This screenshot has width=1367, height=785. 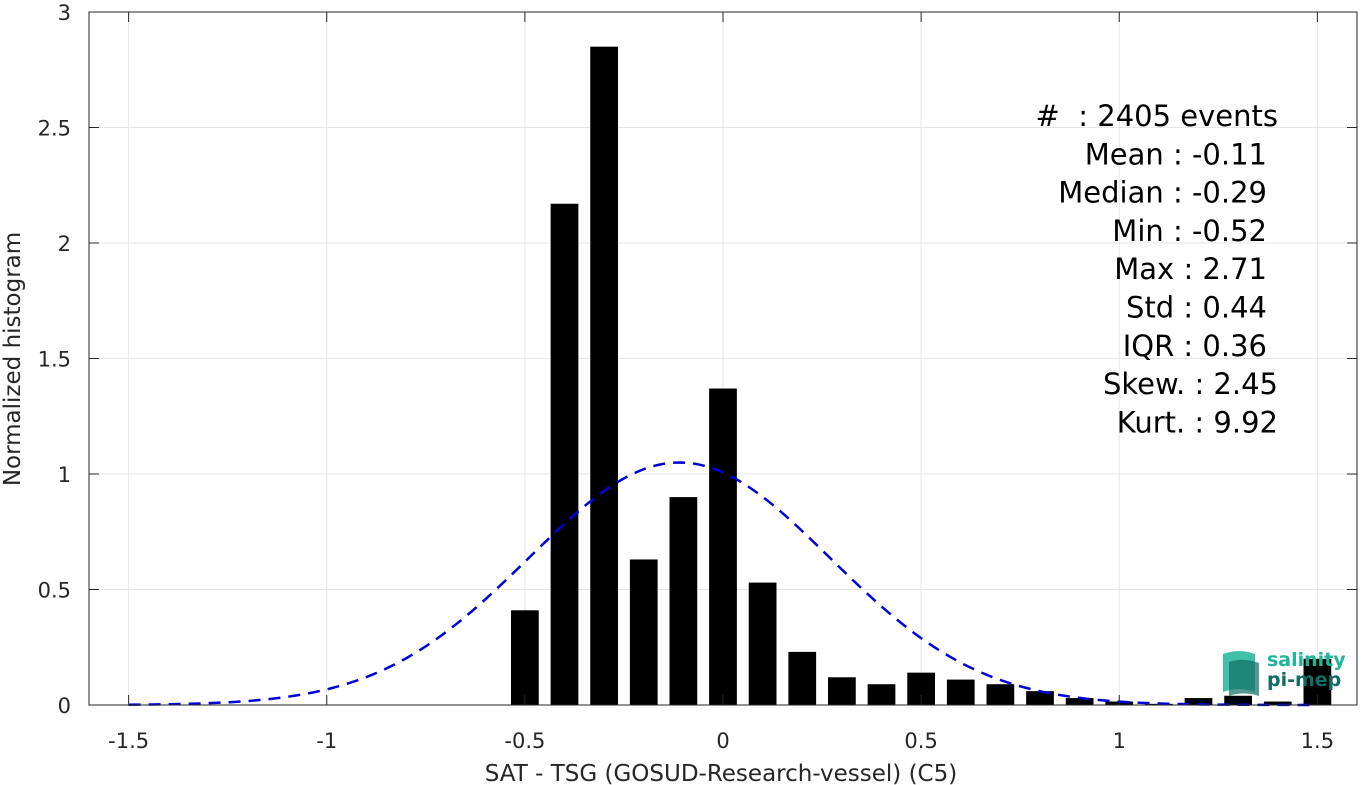 What do you see at coordinates (1317, 741) in the screenshot?
I see `x-tick-label: 1.5` at bounding box center [1317, 741].